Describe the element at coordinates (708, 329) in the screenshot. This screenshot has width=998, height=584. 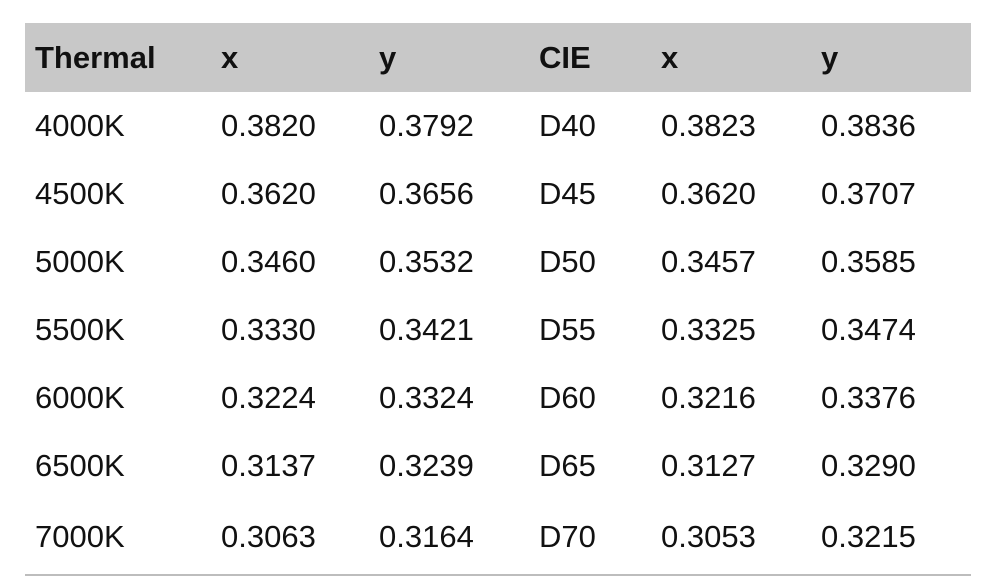
I see `cell-cie-x: 0.3325` at that location.